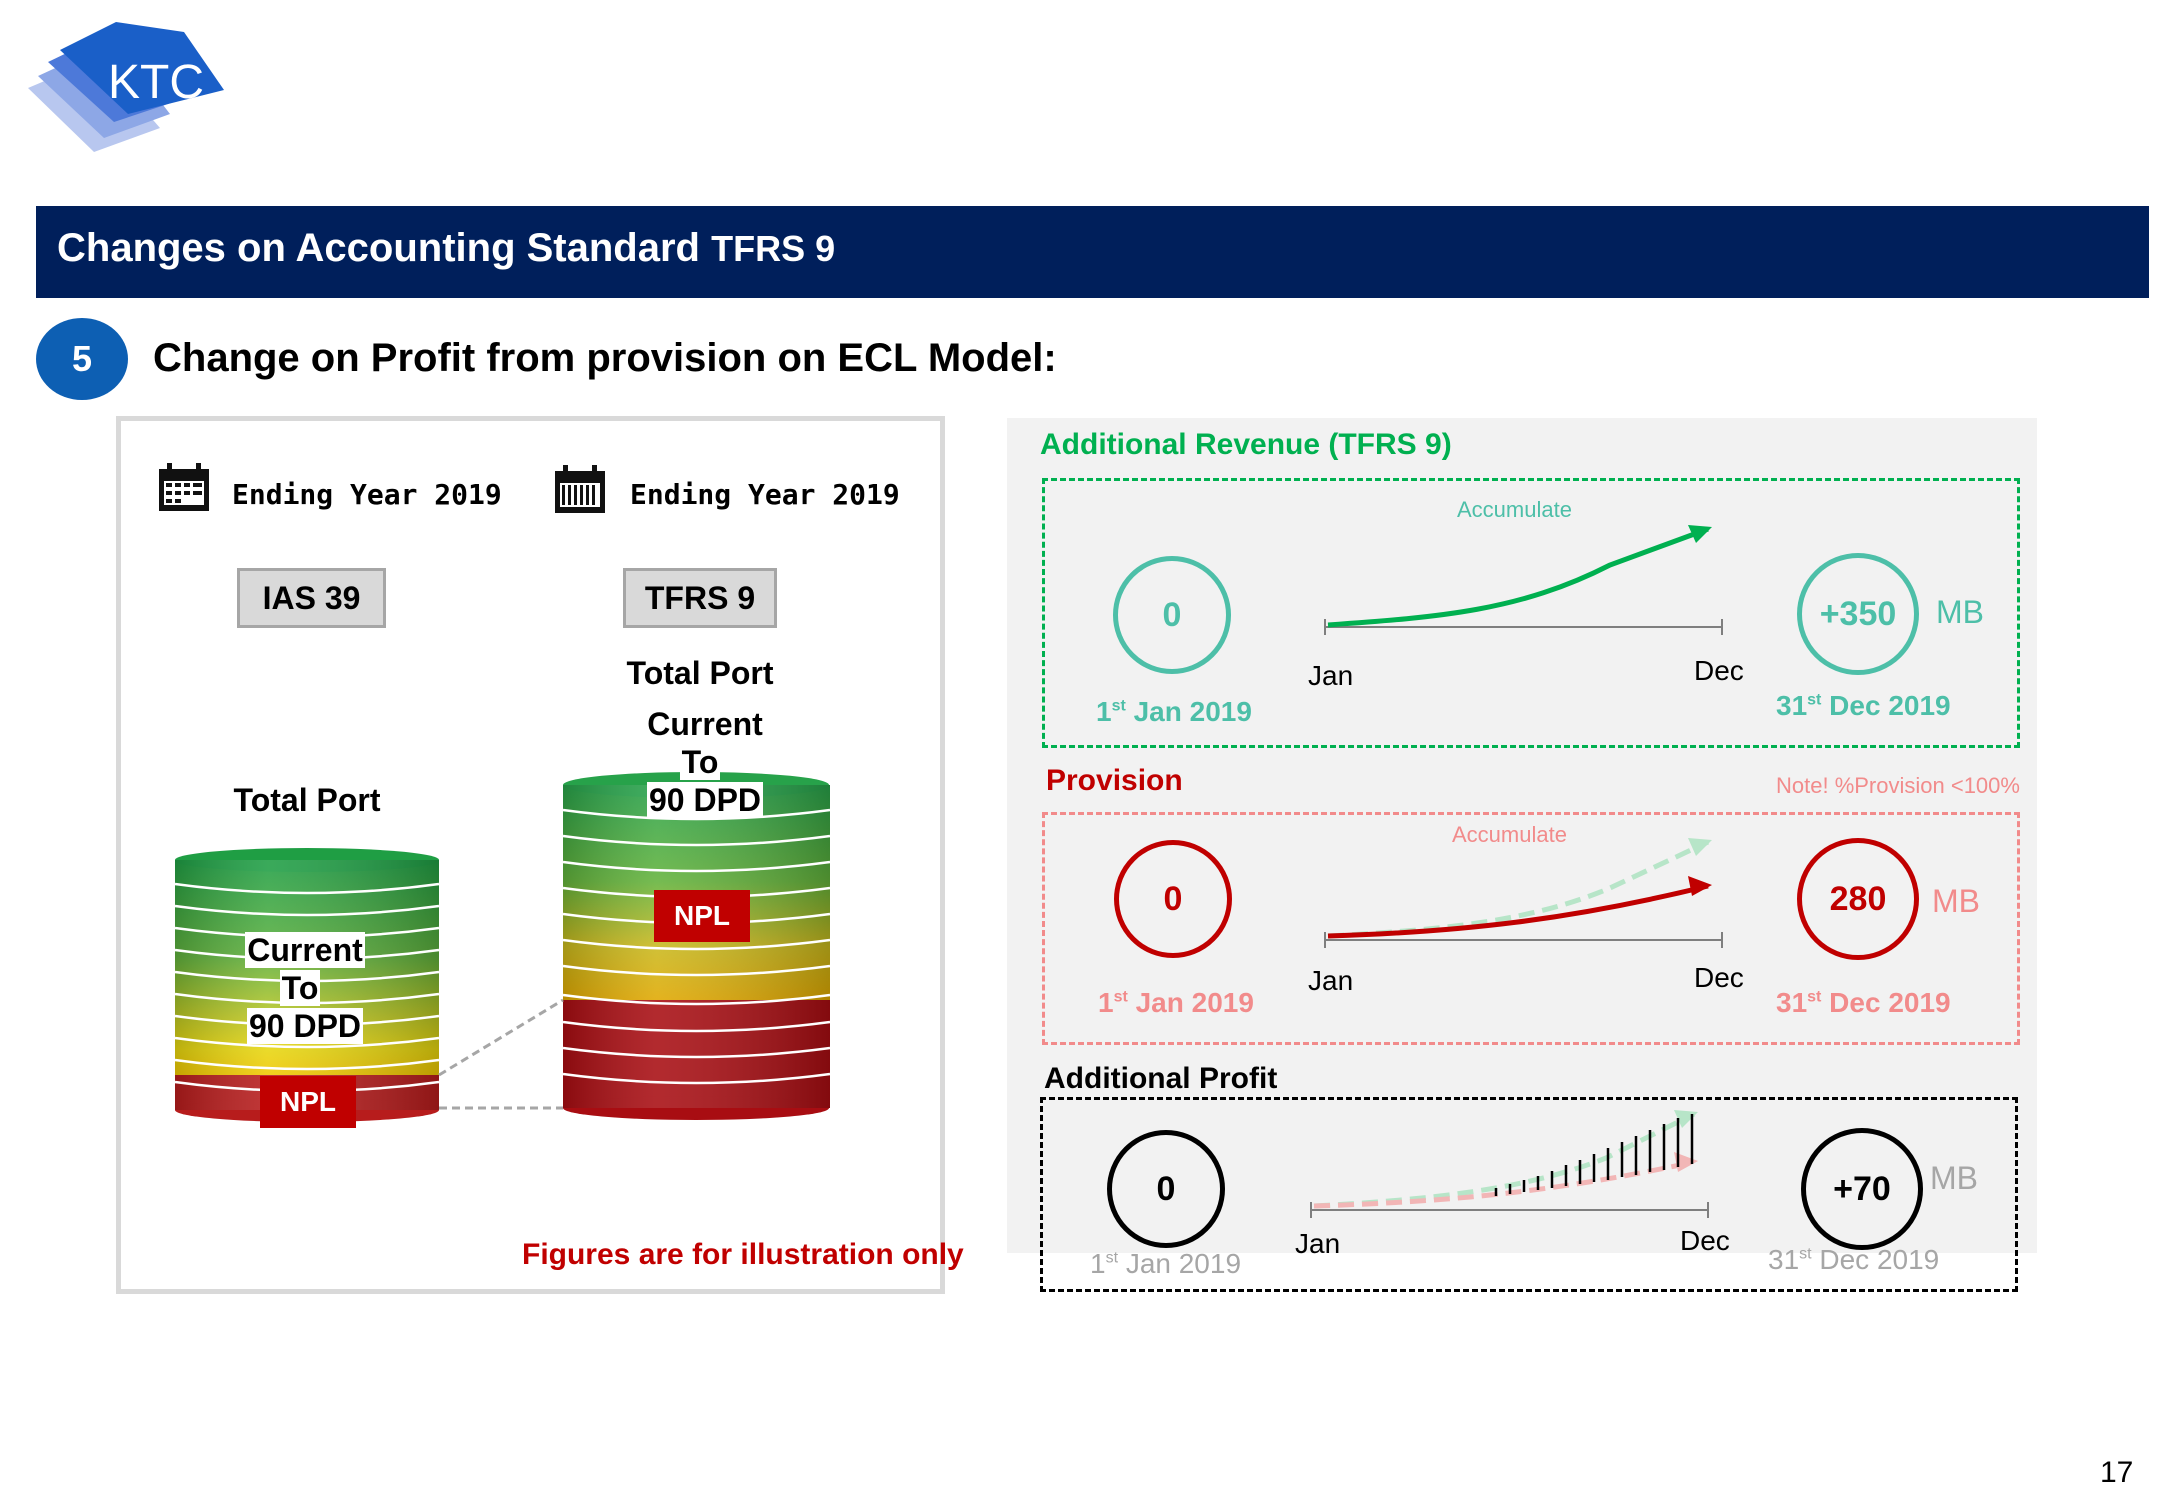 This screenshot has width=2167, height=1500. What do you see at coordinates (702, 916) in the screenshot?
I see `tfrs9-npl-badge: NPL` at bounding box center [702, 916].